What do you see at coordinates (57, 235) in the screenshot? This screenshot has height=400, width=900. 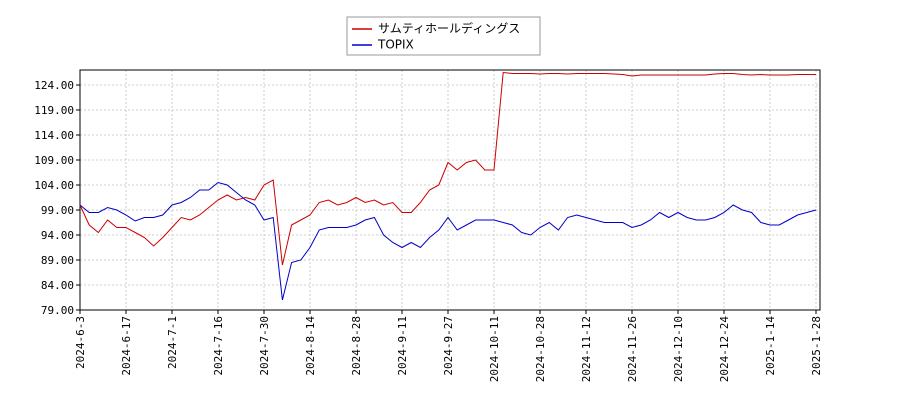 I see `y-tick-label: 94.00` at bounding box center [57, 235].